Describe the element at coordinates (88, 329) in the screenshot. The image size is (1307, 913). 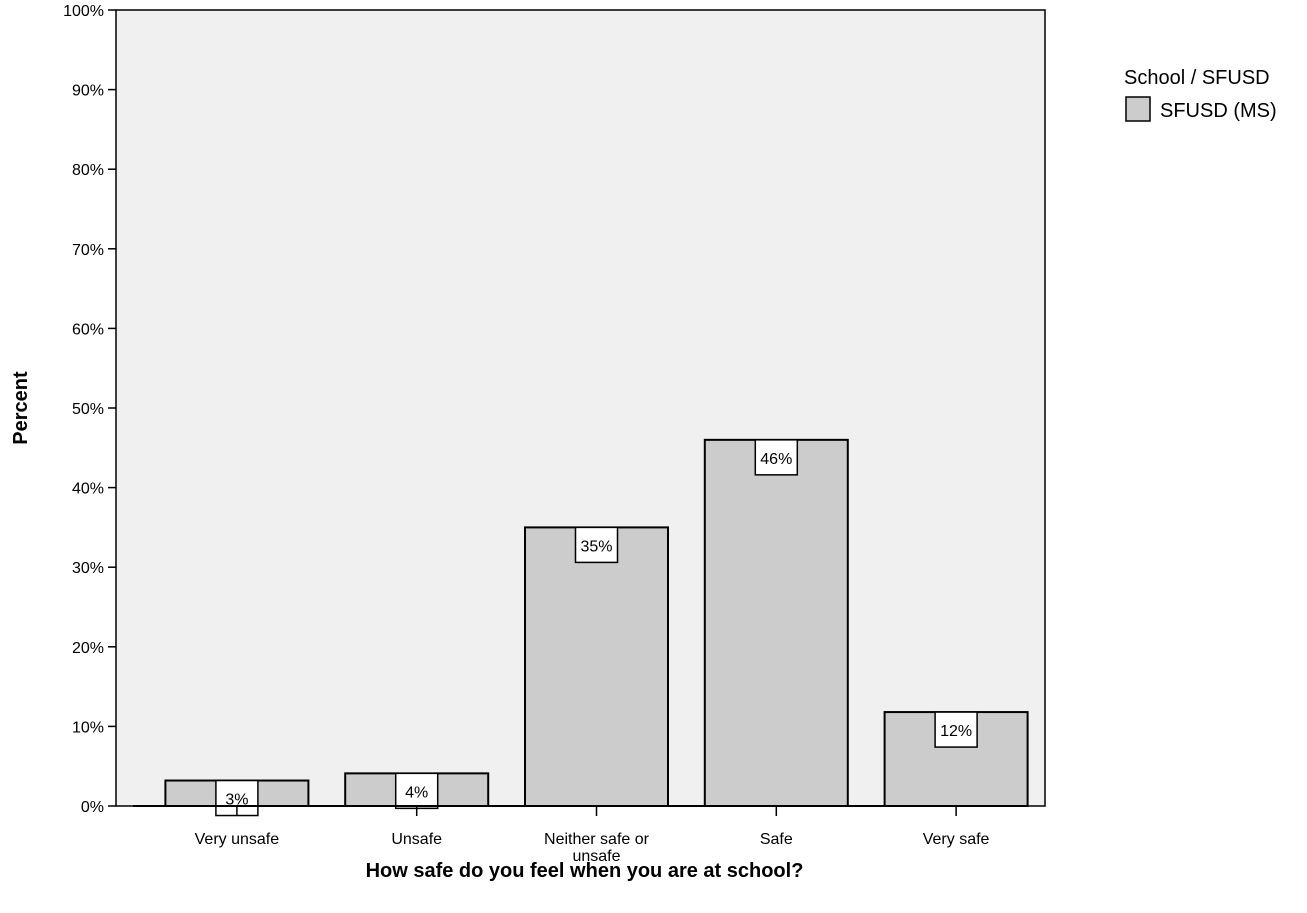
I see `y-tick-label: 60%` at that location.